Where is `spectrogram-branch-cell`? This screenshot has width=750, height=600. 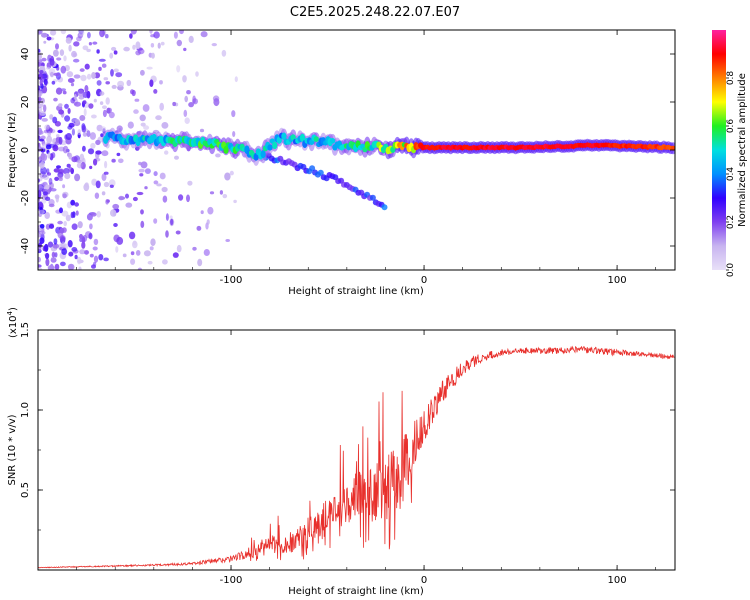
spectrogram-branch-cell is located at coordinates (320, 172).